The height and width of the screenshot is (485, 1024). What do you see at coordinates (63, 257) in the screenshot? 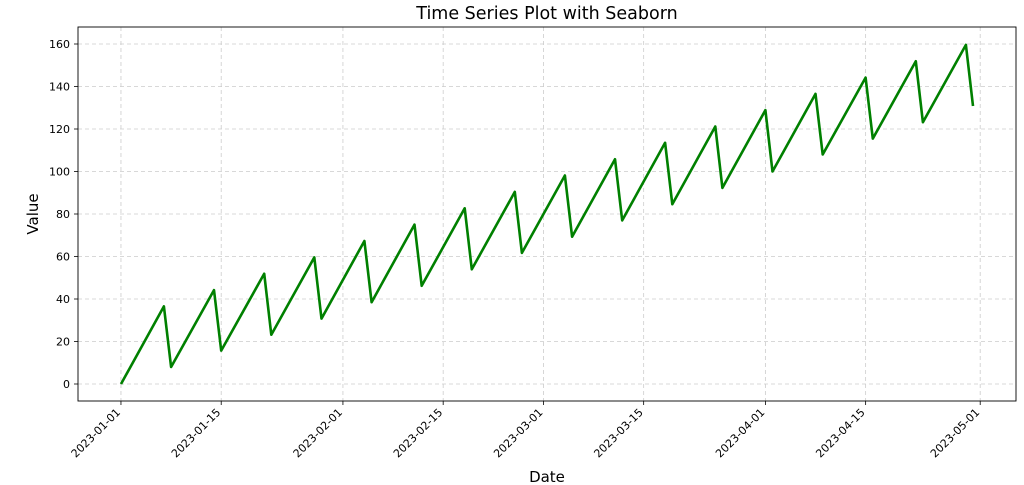
I see `y-tick-label: 60` at bounding box center [63, 257].